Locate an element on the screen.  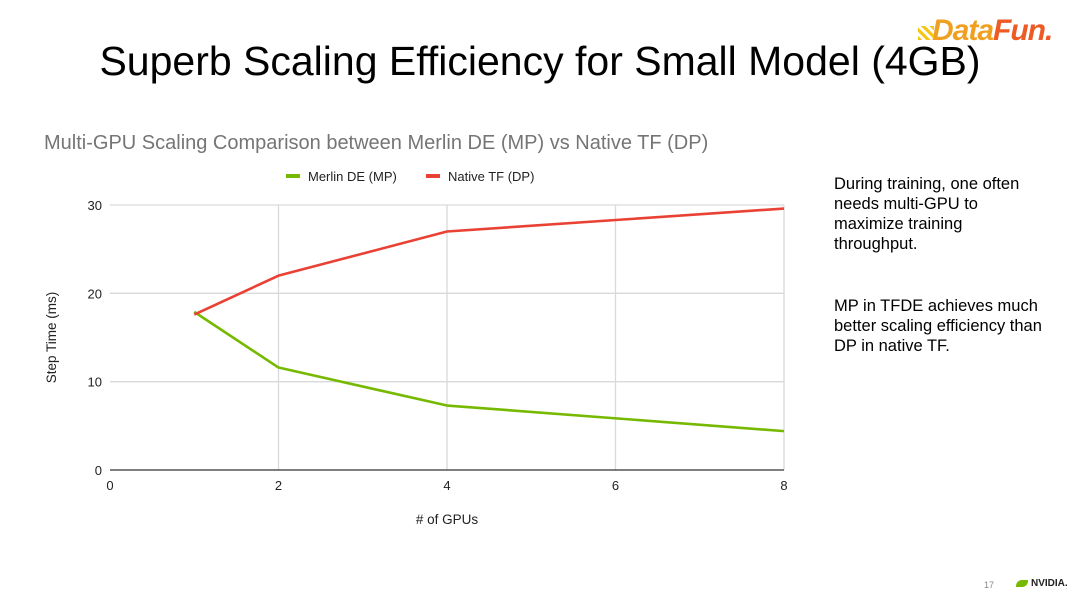
x-tick-label: 2 is located at coordinates (278, 485).